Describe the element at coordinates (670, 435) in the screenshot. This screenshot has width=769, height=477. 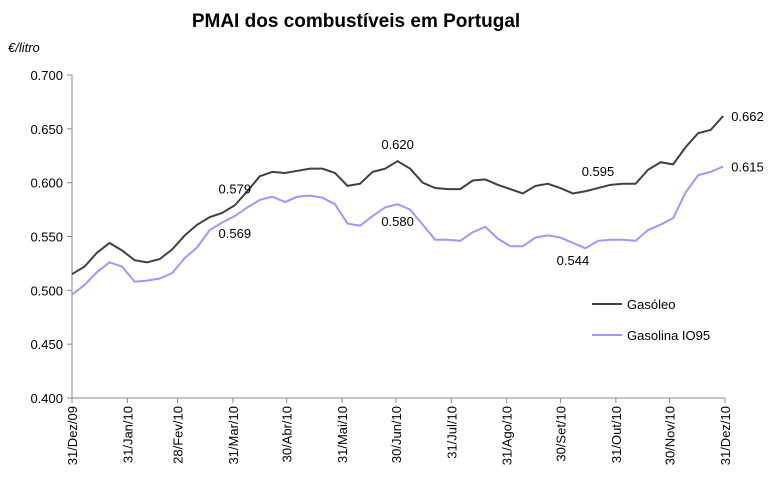
I see `x-tick-label: 30/Nov/10` at that location.